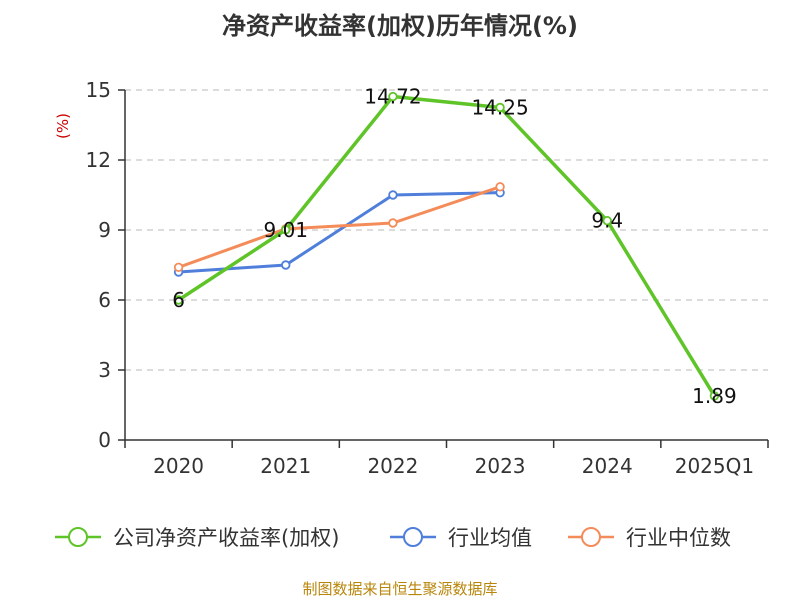 The height and width of the screenshot is (600, 800). Describe the element at coordinates (104, 230) in the screenshot. I see `y-tick-label: 9` at that location.